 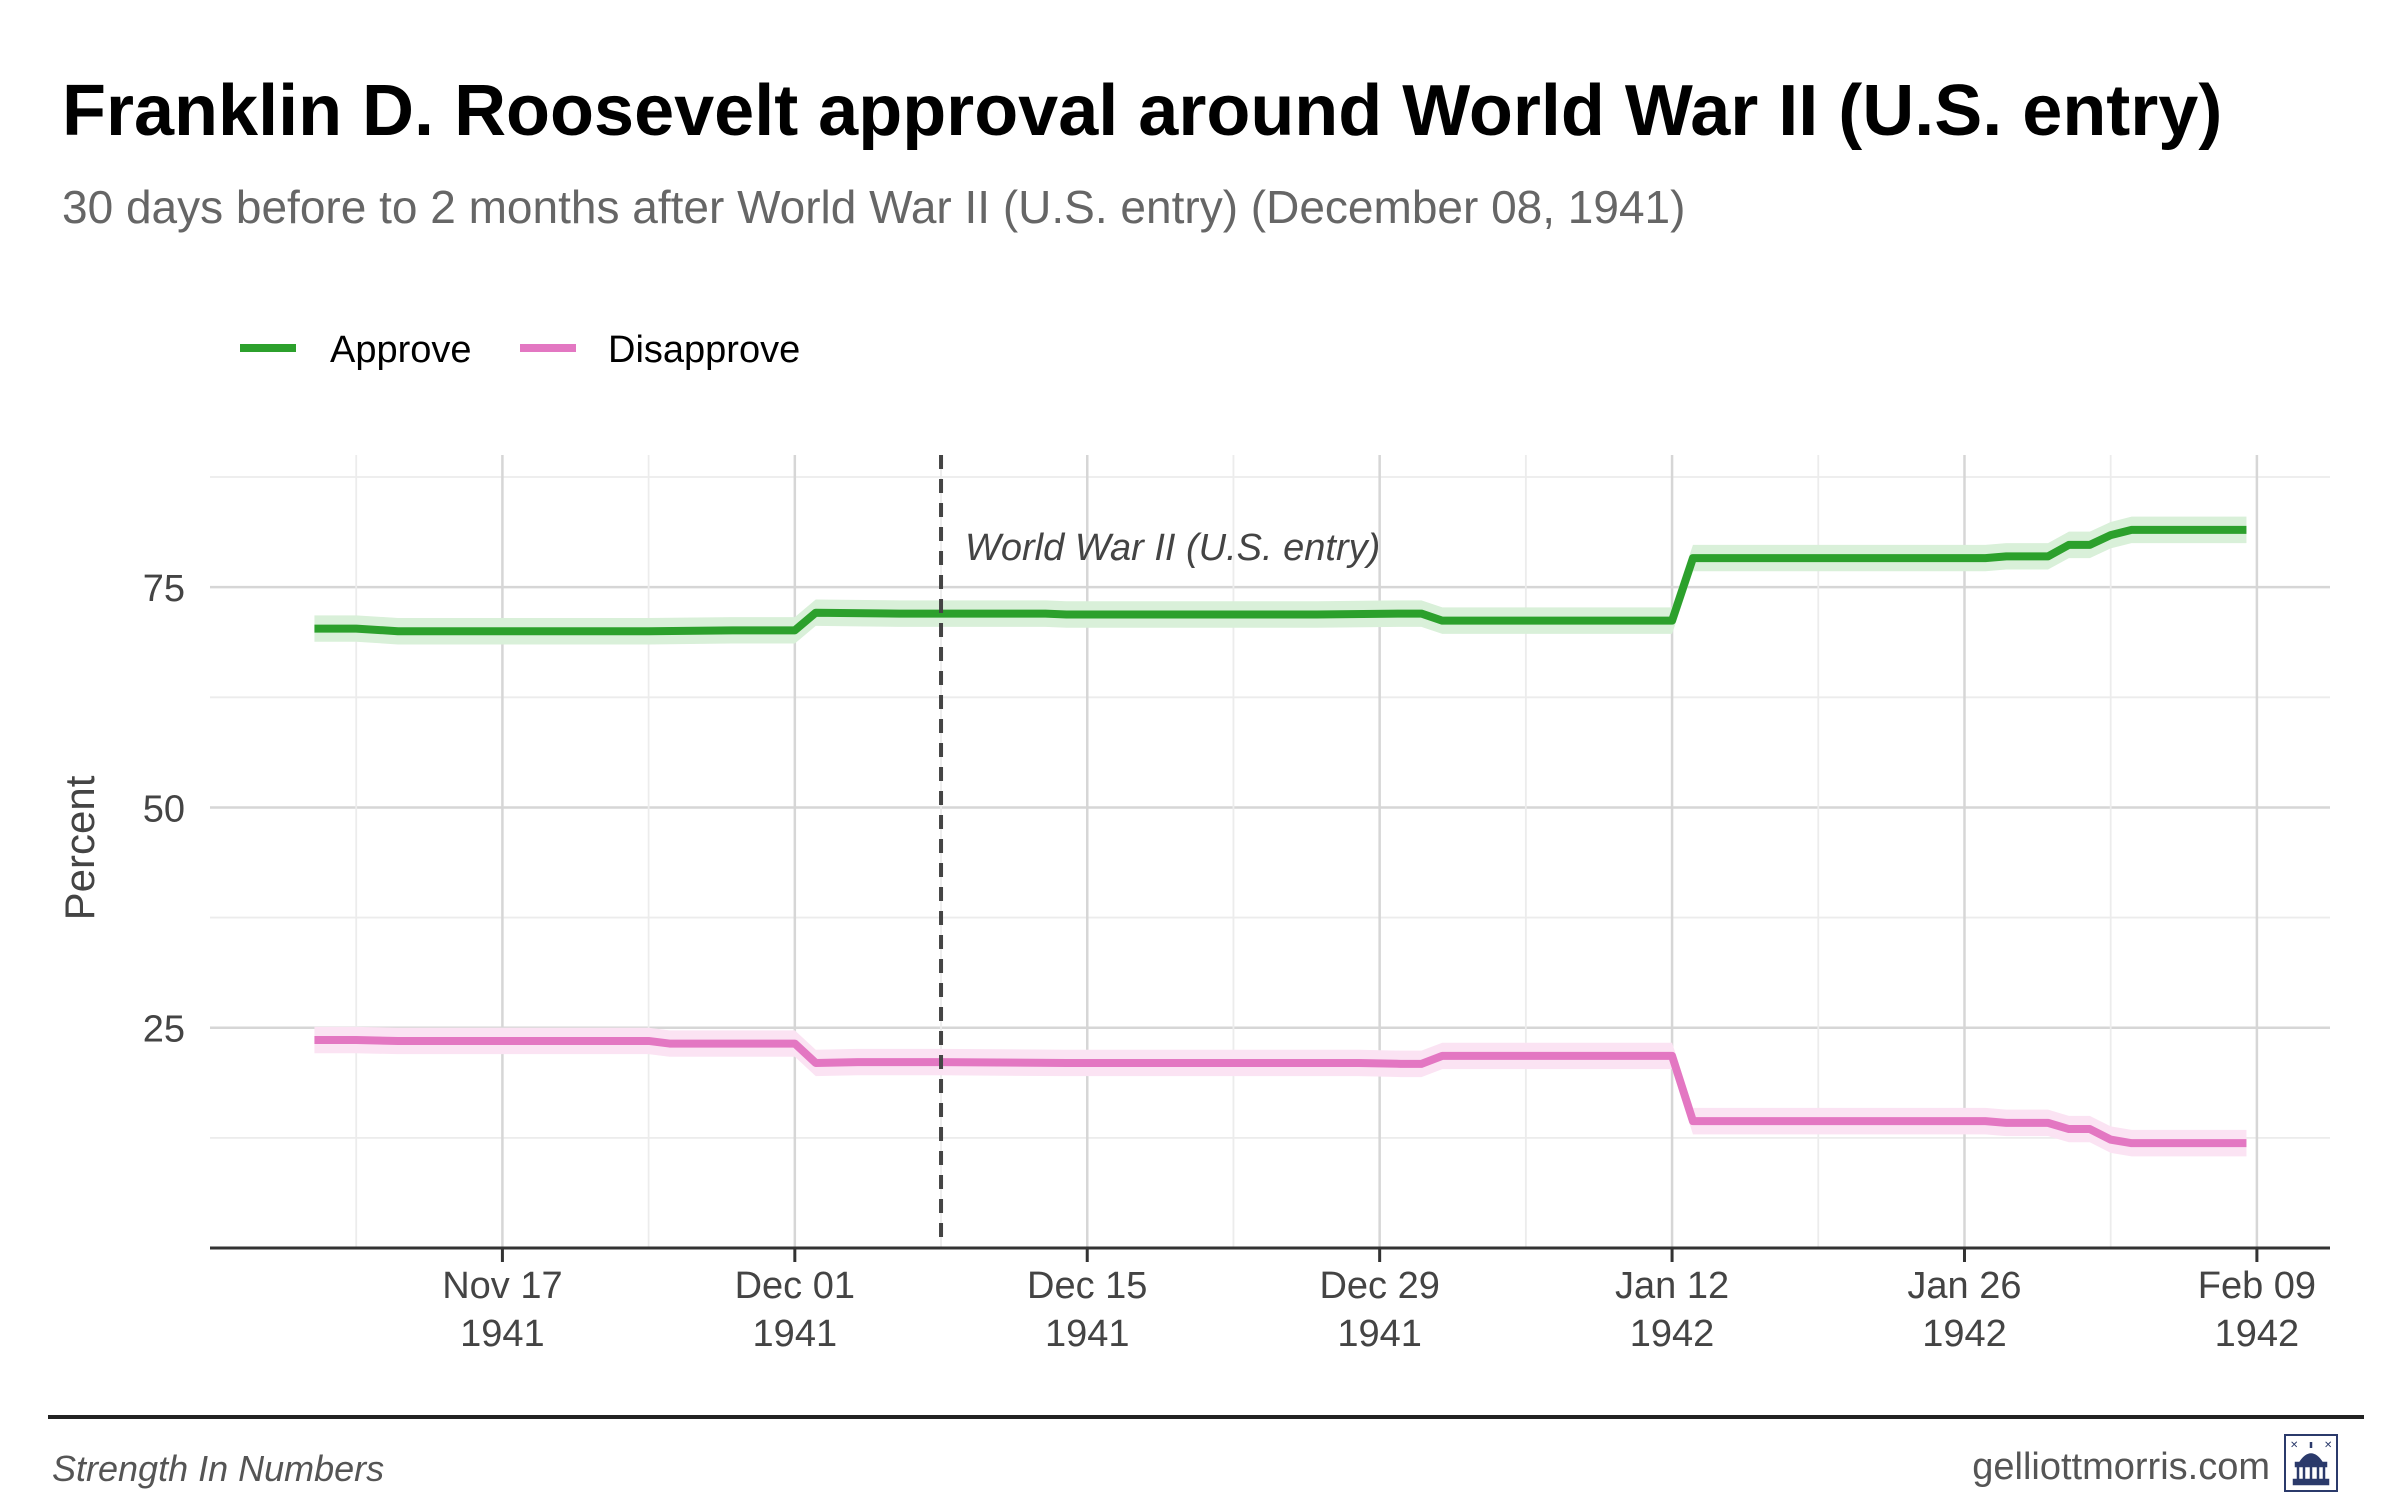 I want to click on capitol-logo-icon: ✕ ✕, so click(x=2311, y=1463).